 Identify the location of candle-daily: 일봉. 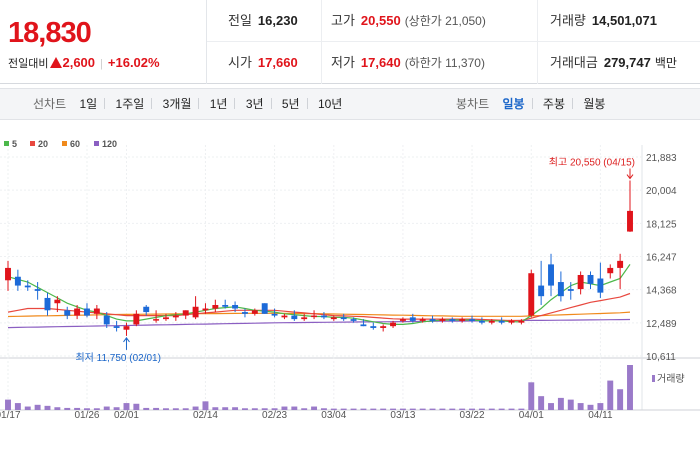
(513, 104).